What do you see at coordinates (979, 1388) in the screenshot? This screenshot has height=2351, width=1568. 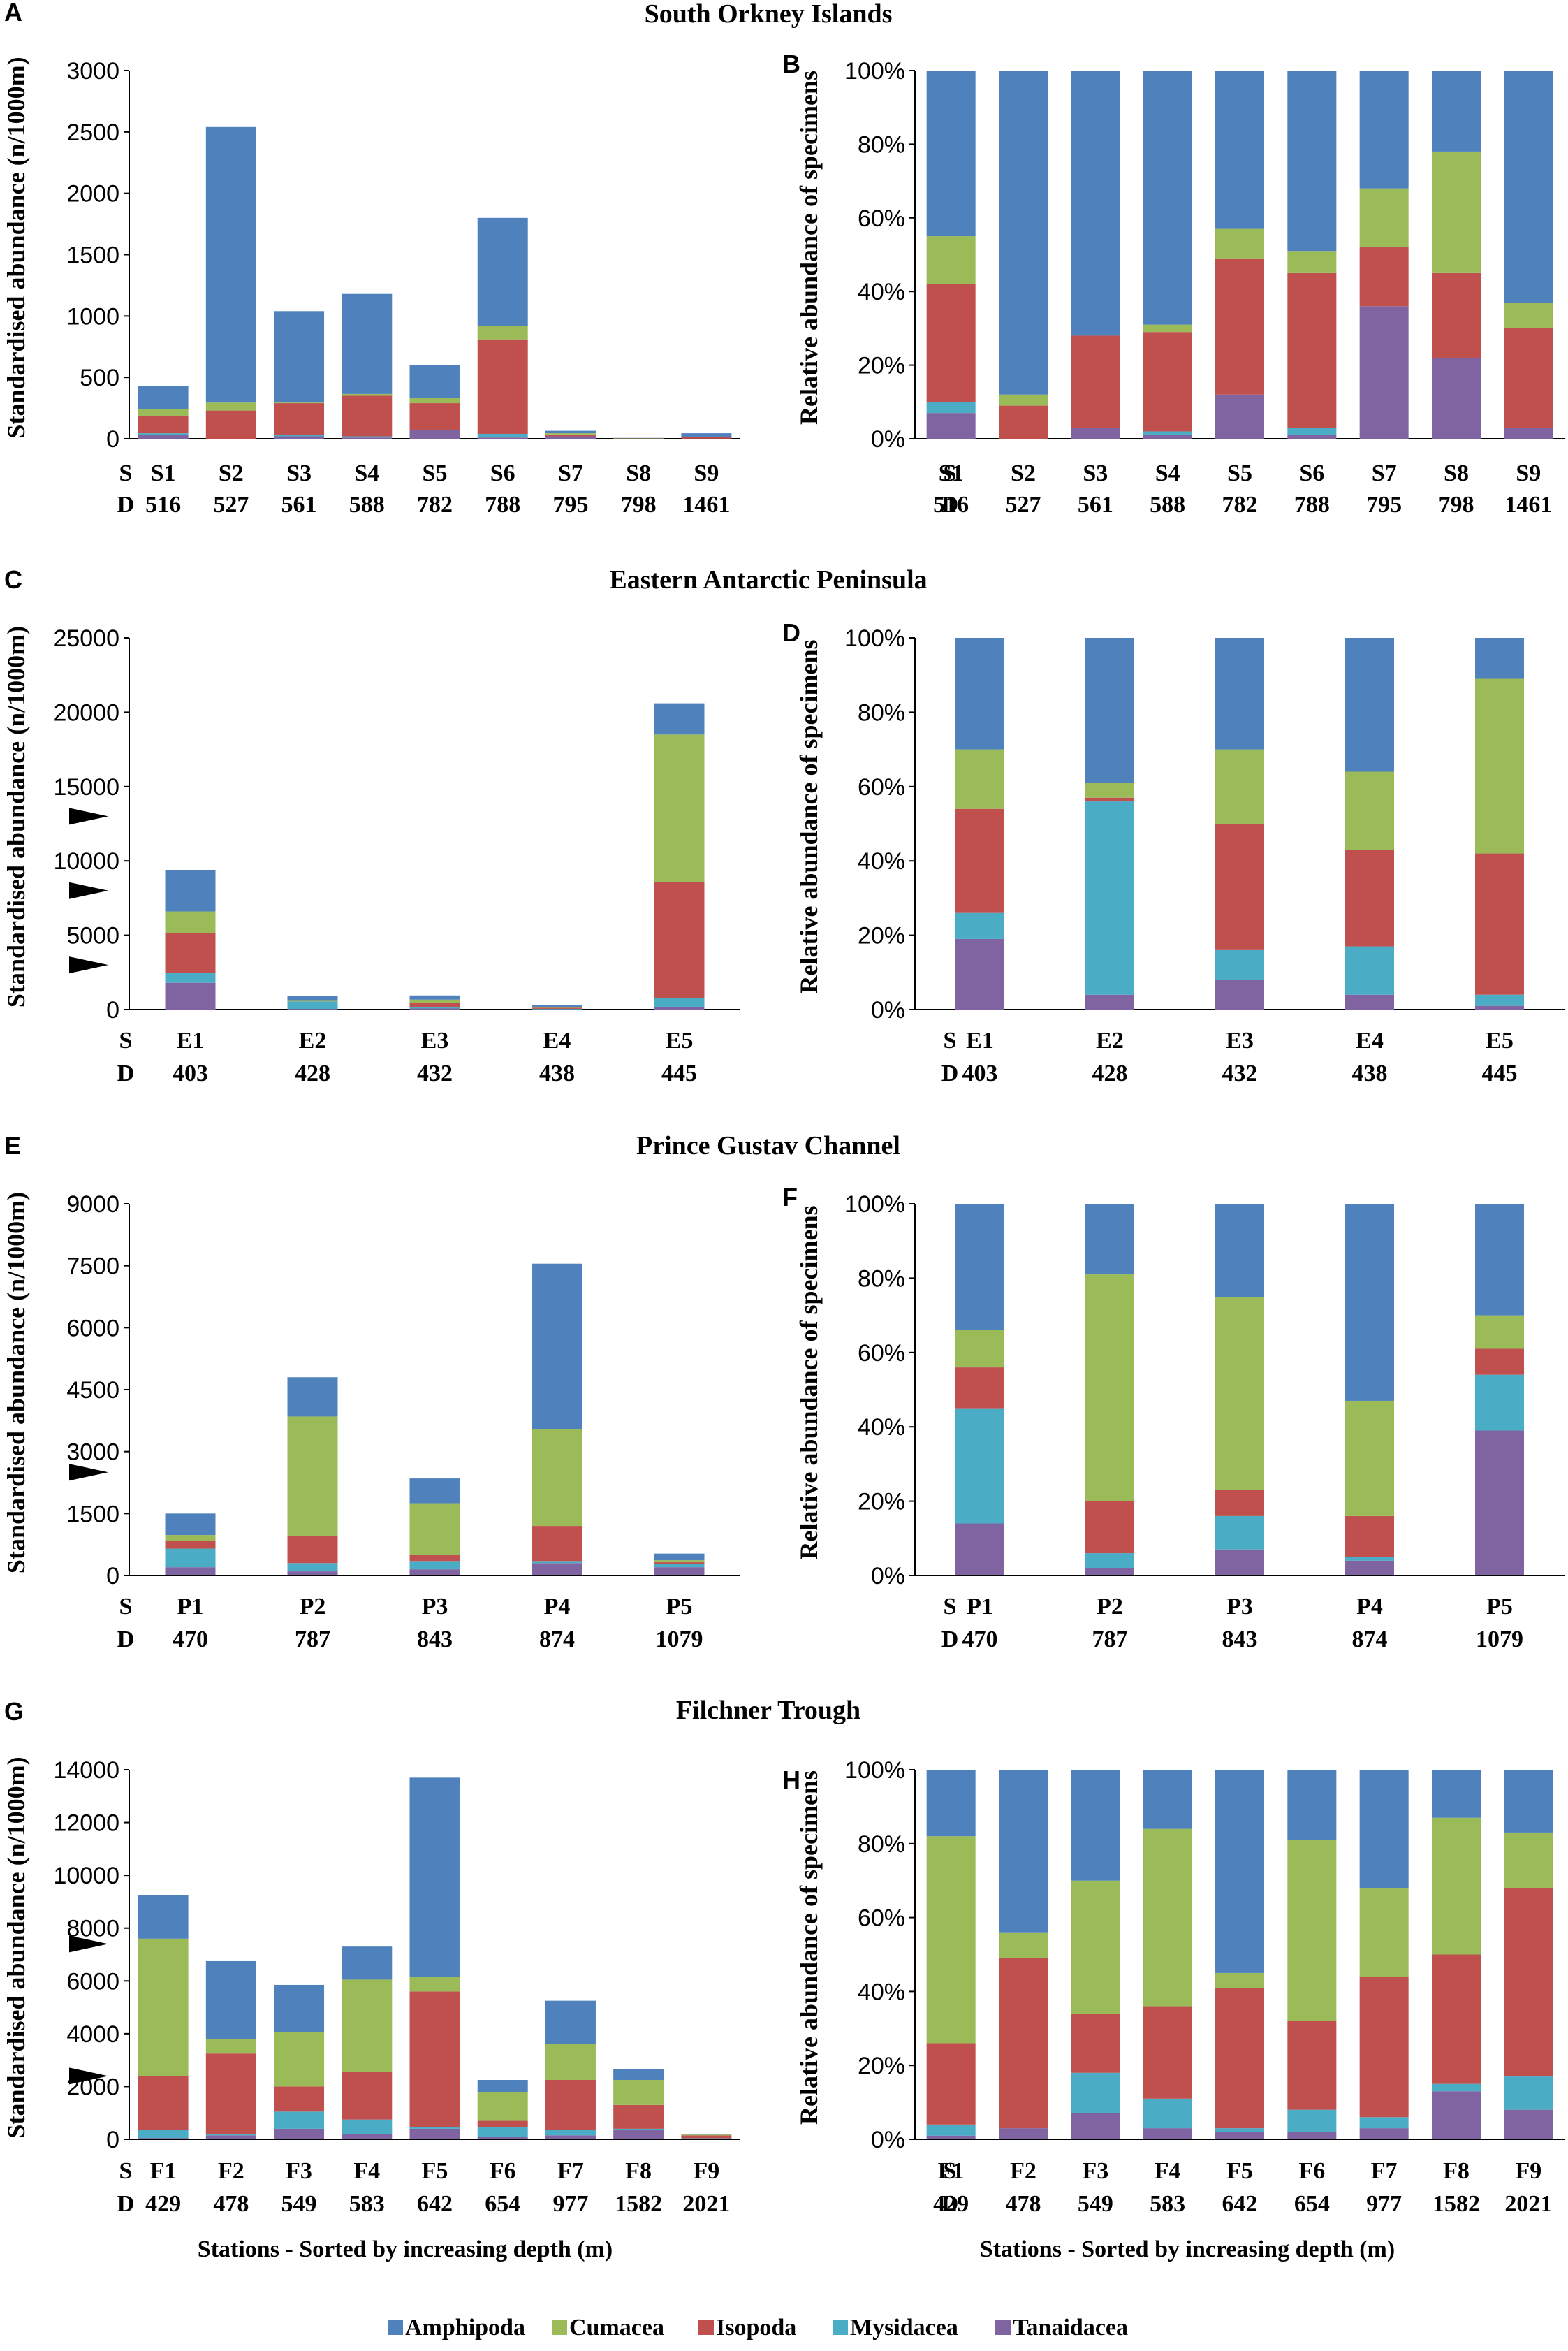 I see `bar-p1-isopoda` at bounding box center [979, 1388].